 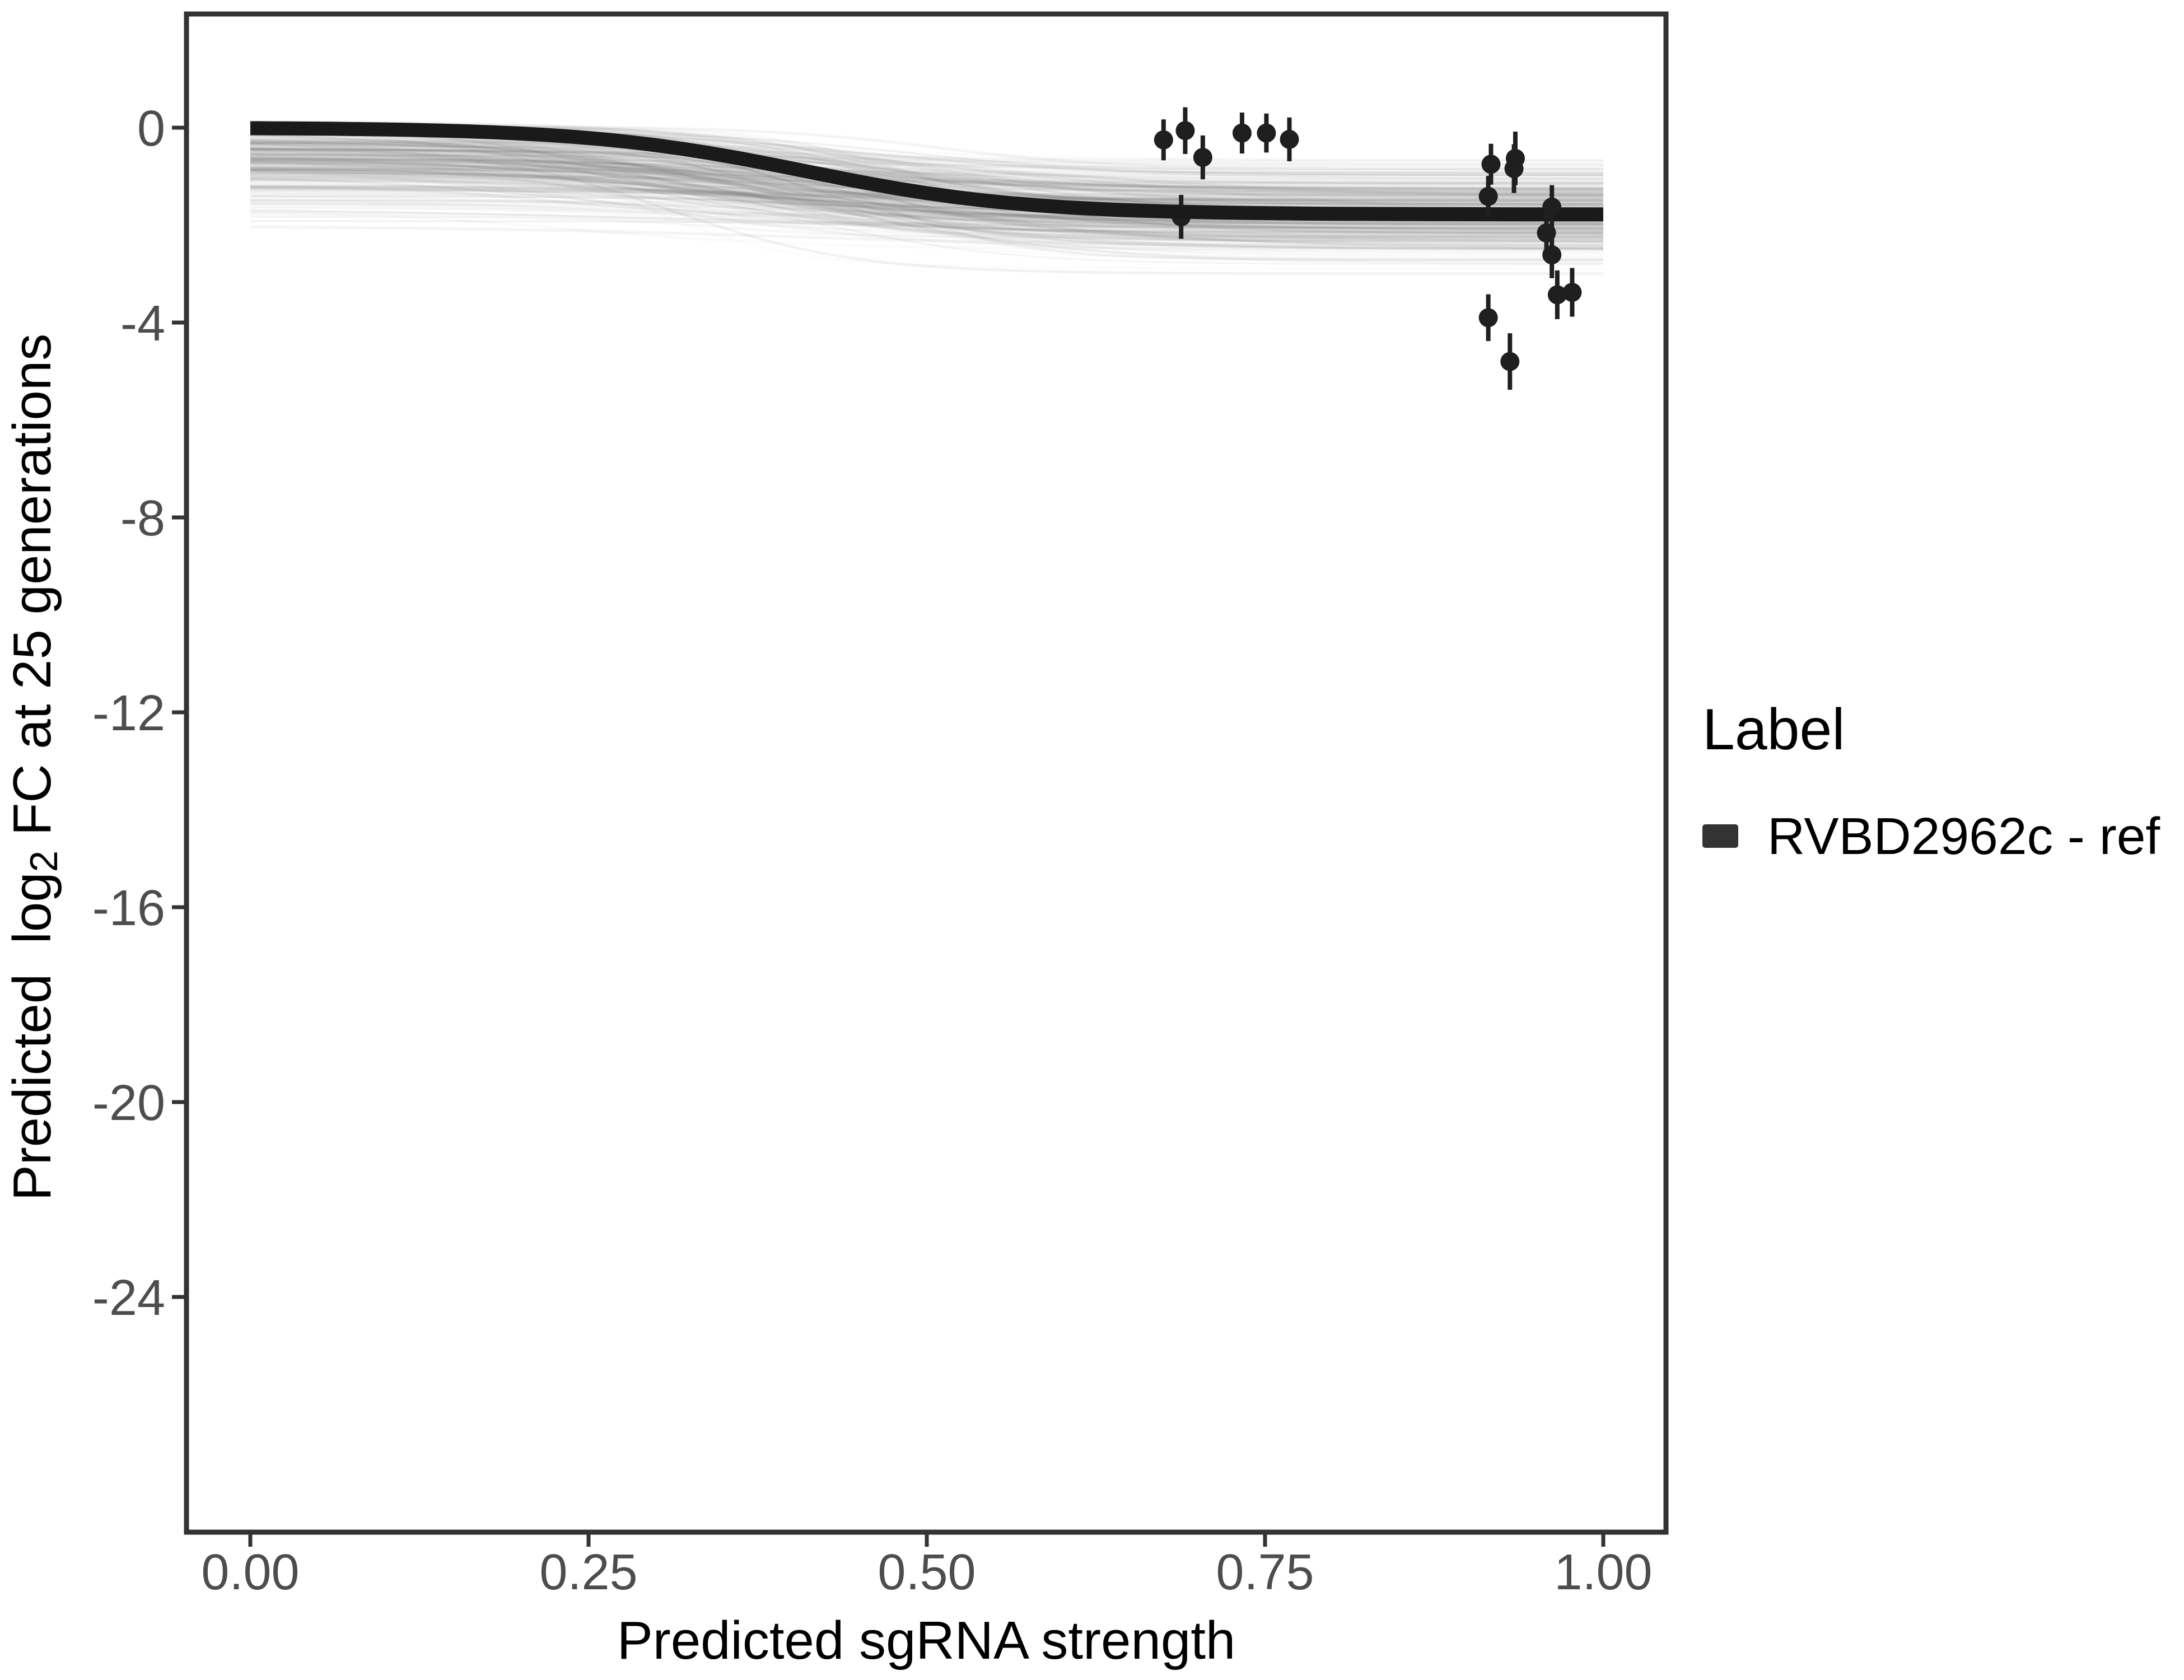 I want to click on y-tick-label: -20, so click(x=129, y=1103).